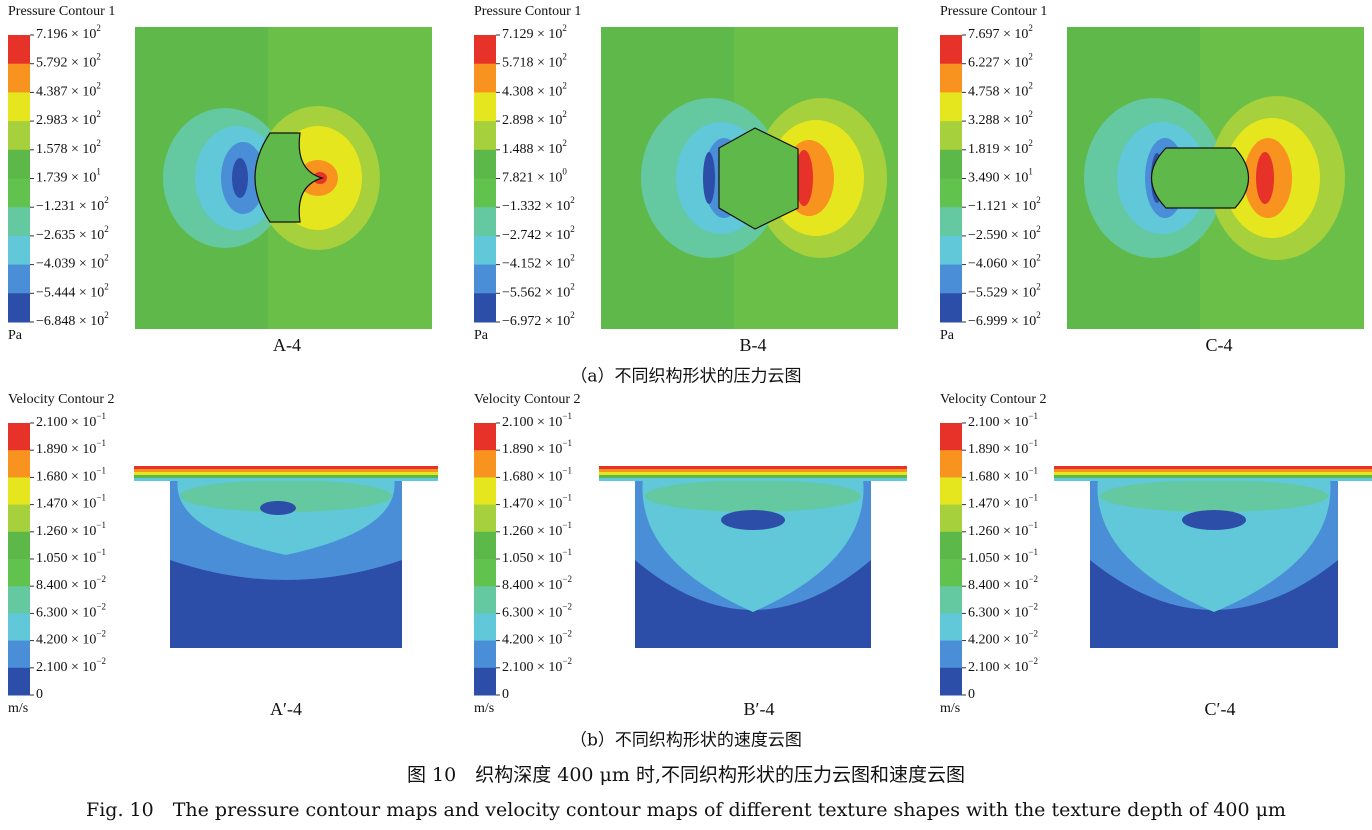 The image size is (1372, 830). I want to click on panel-caption: A-4, so click(287, 345).